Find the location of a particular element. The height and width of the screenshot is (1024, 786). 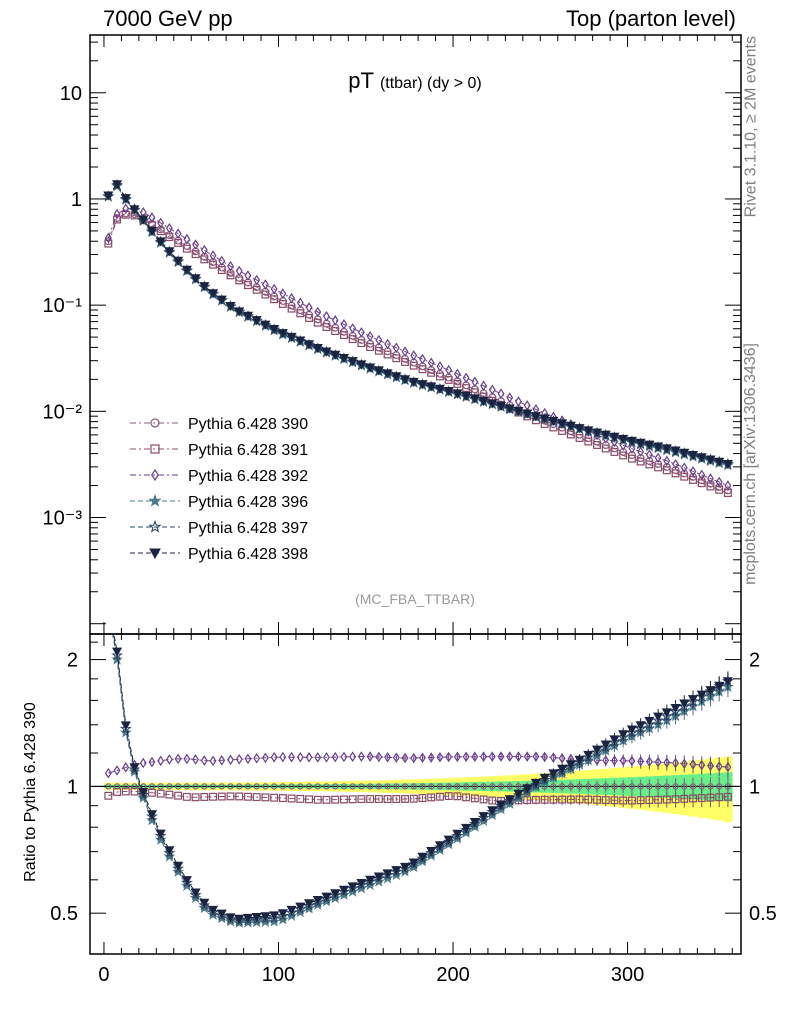

ratio-y-tick-label-right: 2 is located at coordinates (754, 661).